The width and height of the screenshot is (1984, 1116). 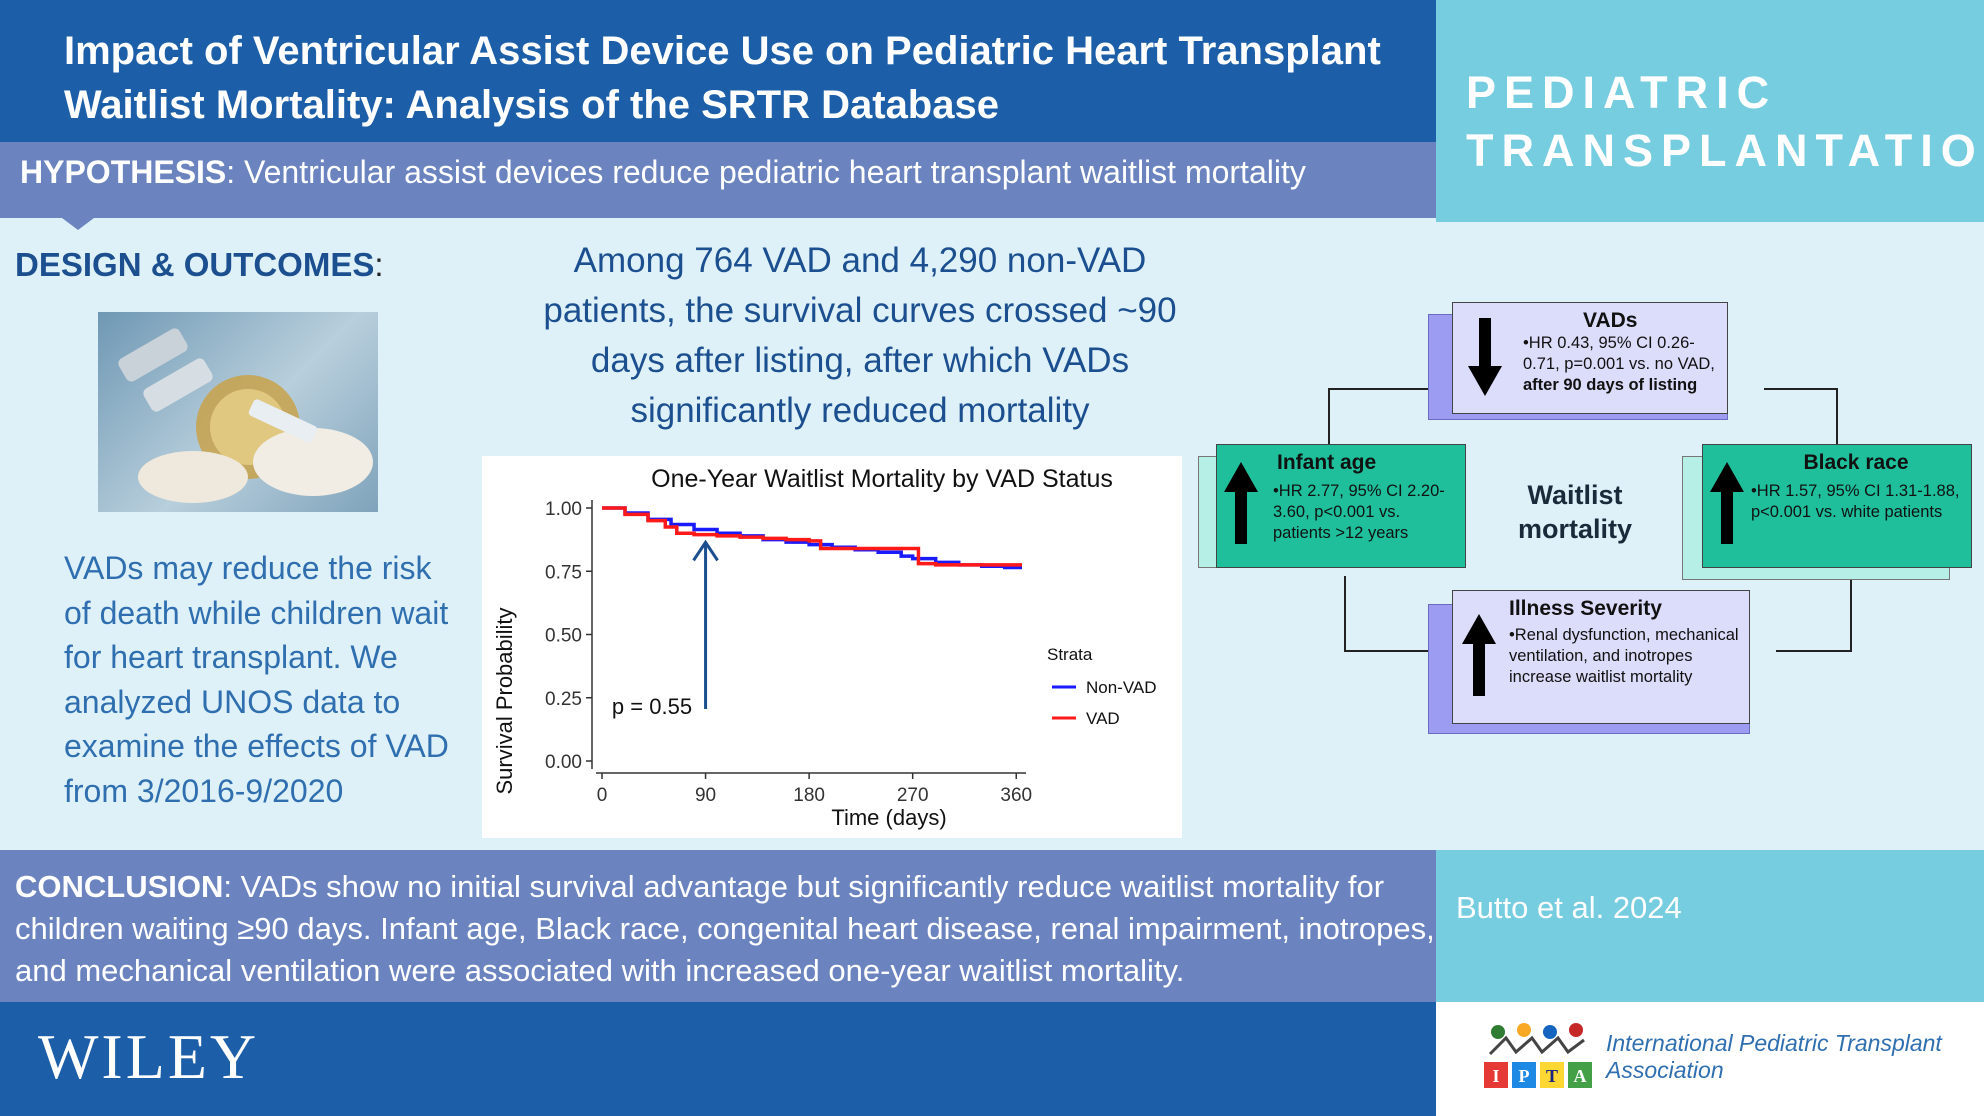 I want to click on ipta-letter-i: I, so click(x=1495, y=1076).